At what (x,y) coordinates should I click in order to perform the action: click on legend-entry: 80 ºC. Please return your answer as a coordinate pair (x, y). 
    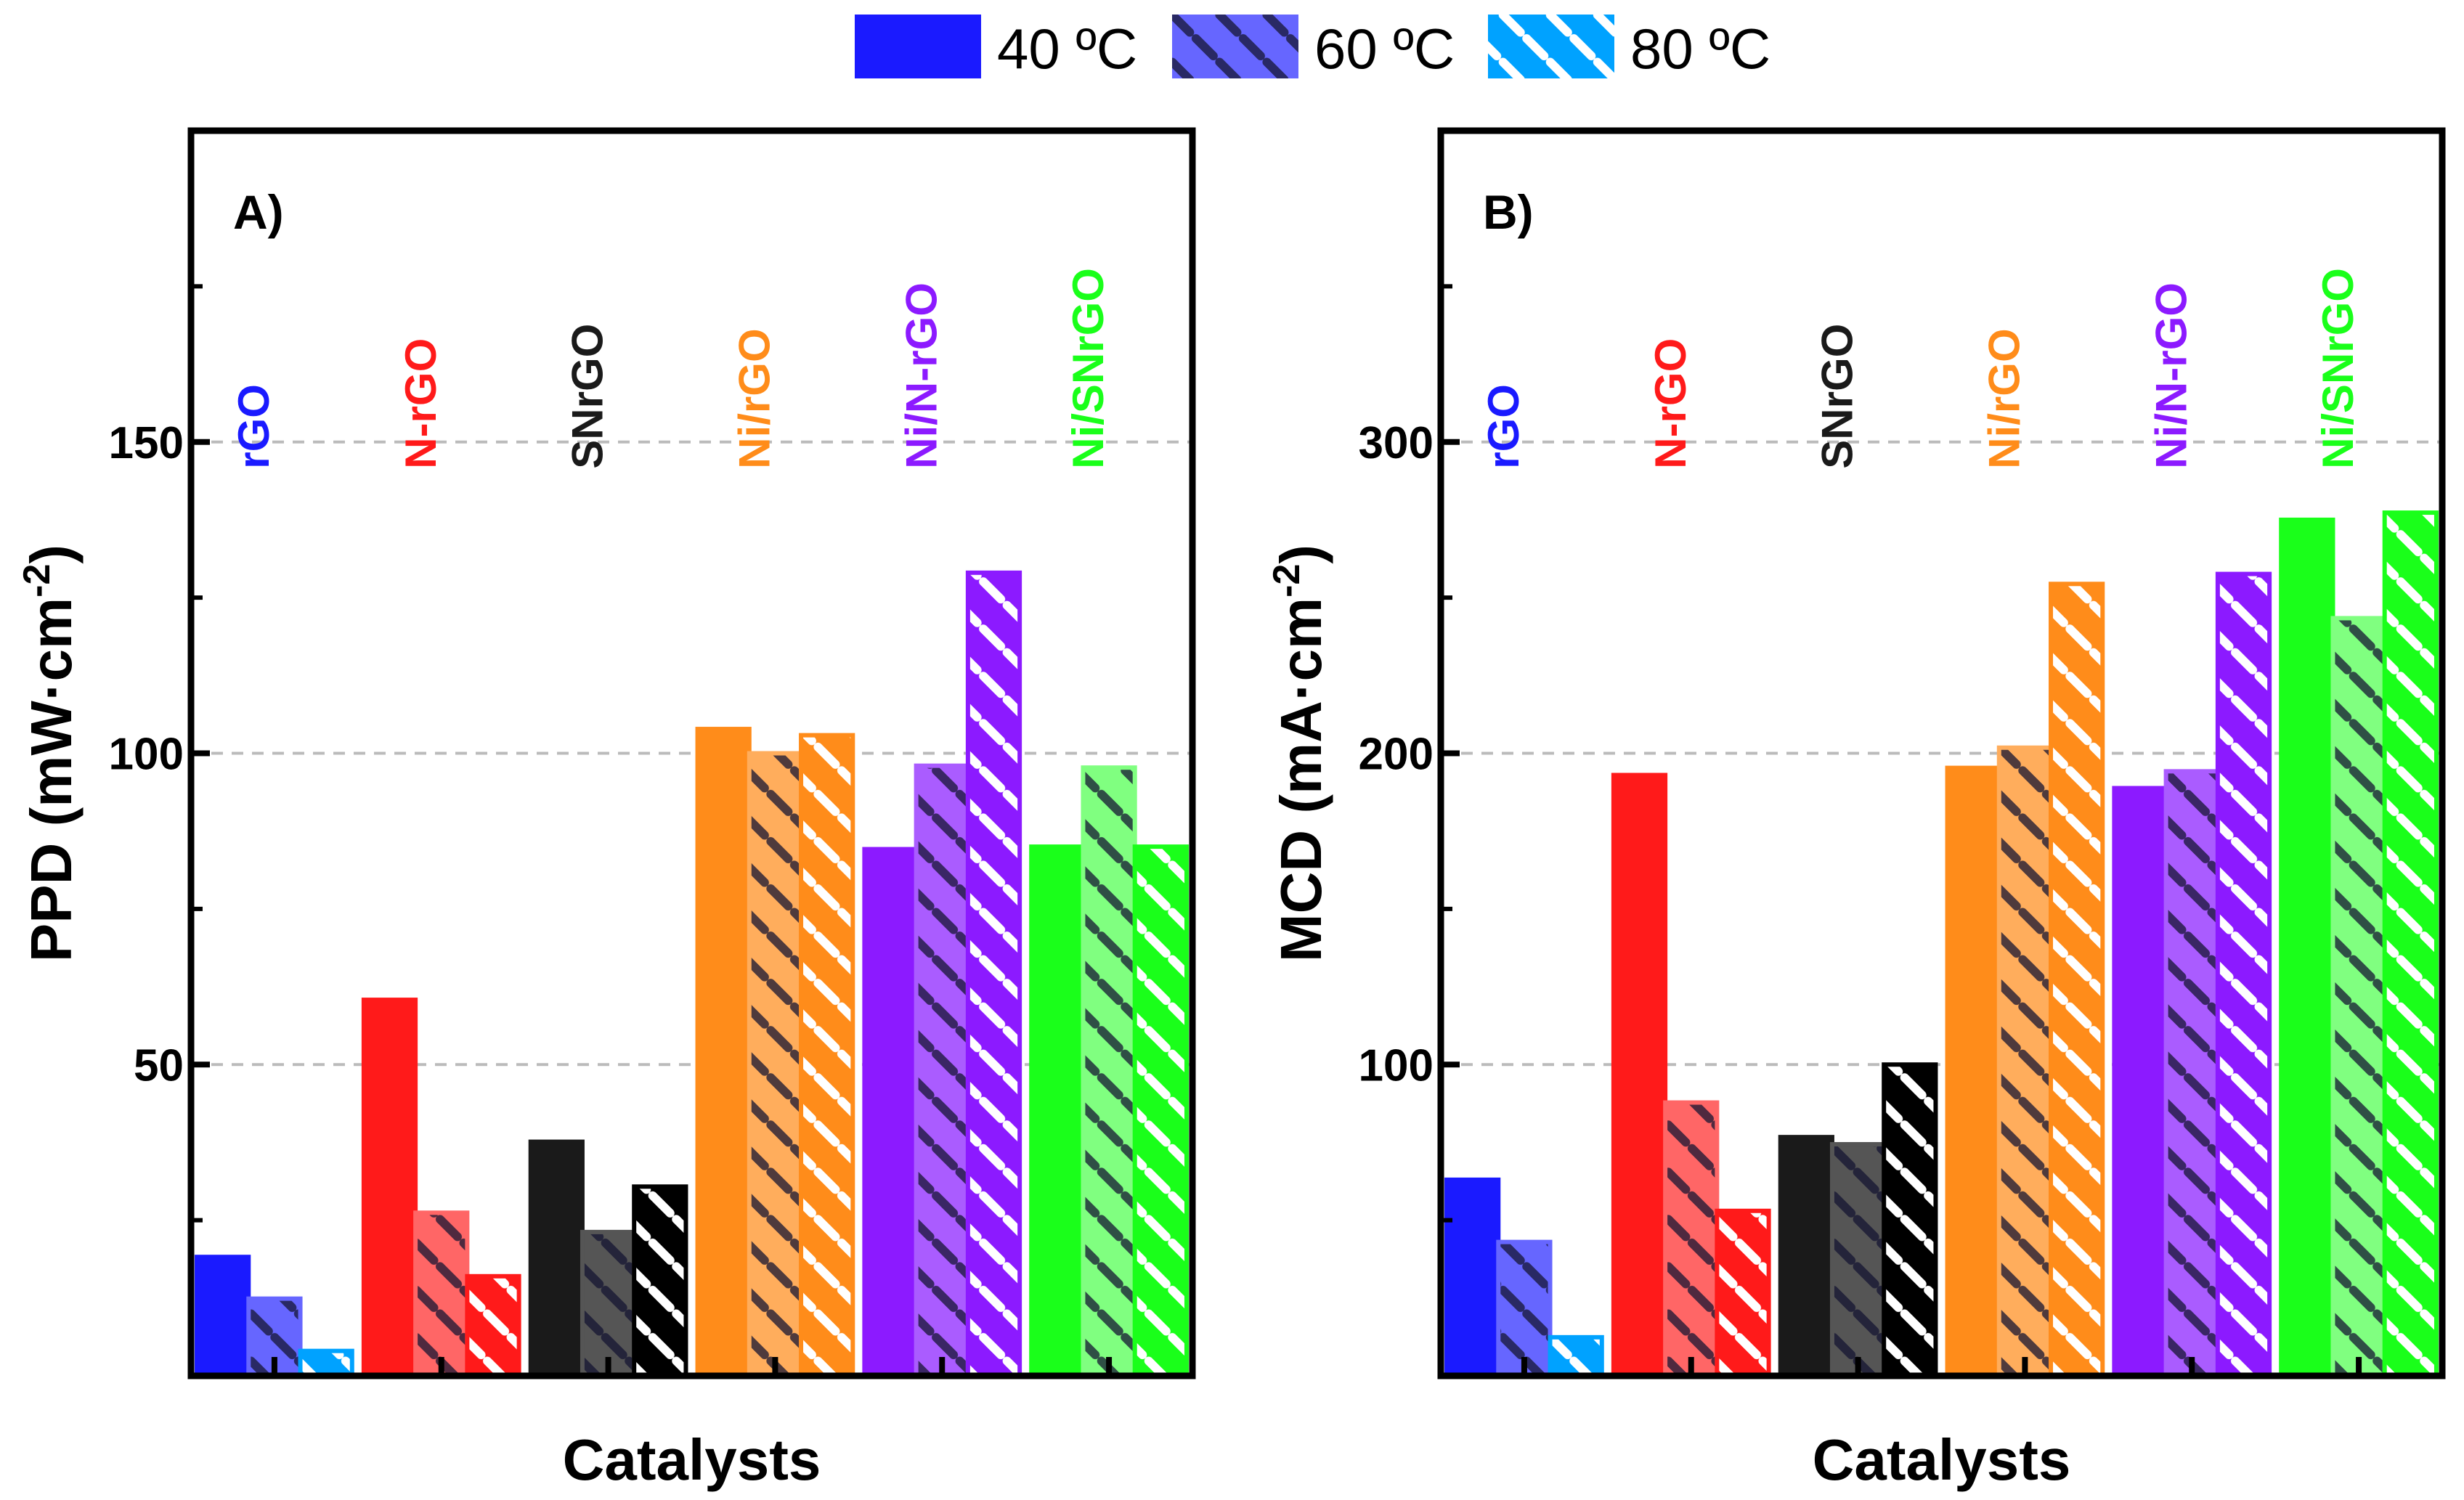
    Looking at the image, I should click on (1629, 48).